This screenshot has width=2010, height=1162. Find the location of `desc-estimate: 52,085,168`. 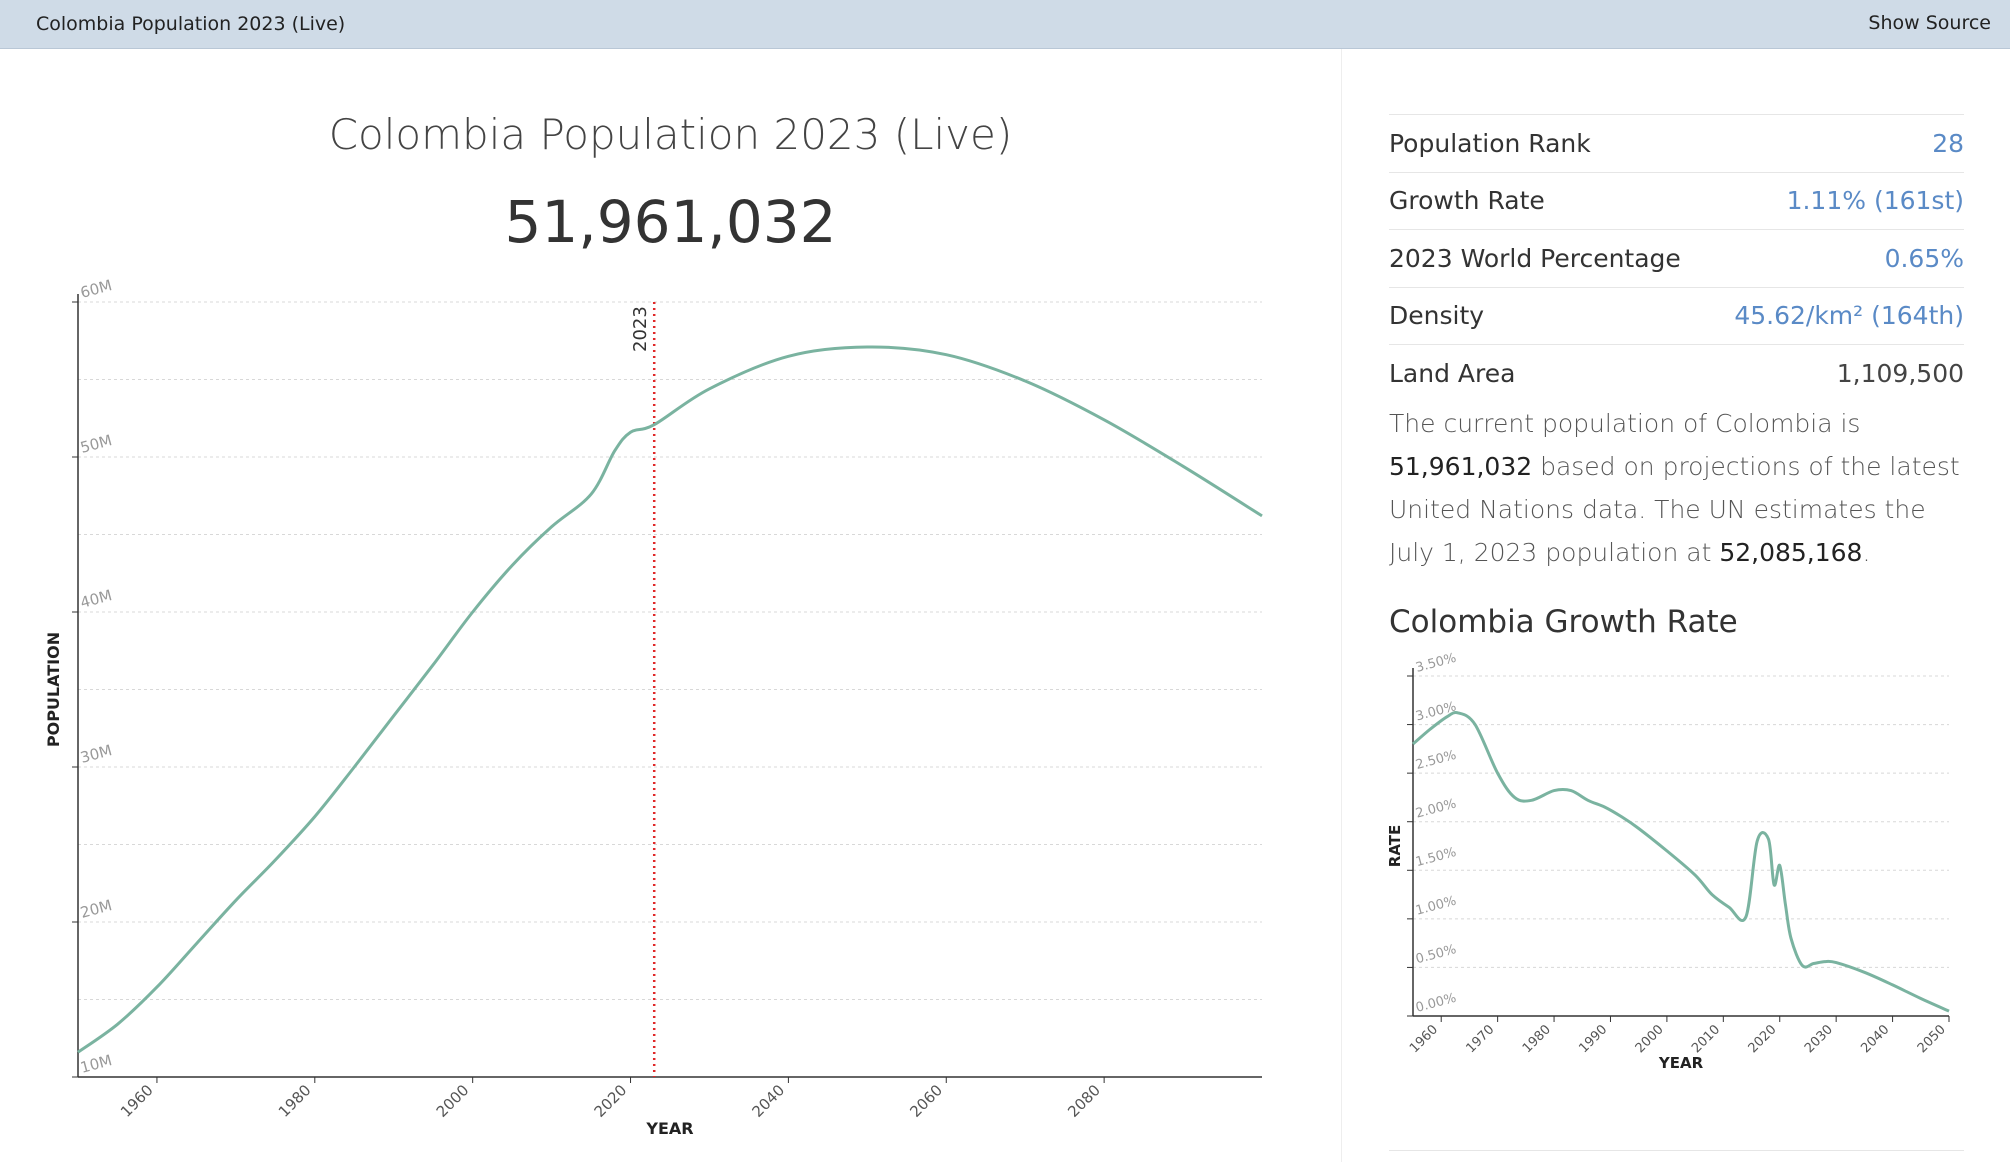

desc-estimate: 52,085,168 is located at coordinates (1791, 552).